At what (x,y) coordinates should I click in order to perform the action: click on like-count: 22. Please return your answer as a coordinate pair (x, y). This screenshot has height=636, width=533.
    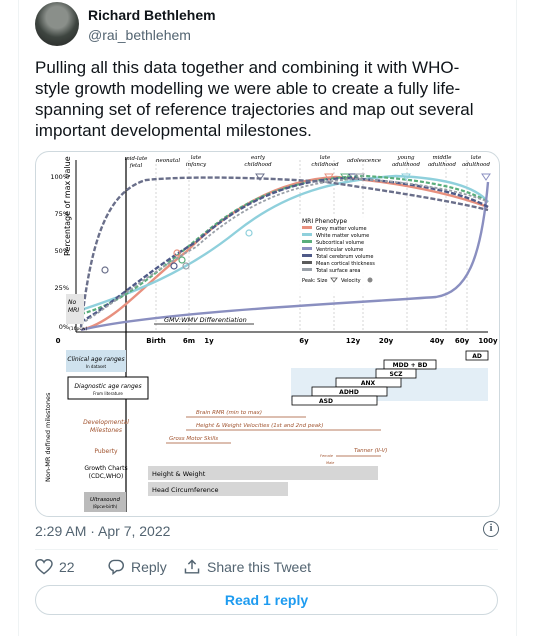
    Looking at the image, I should click on (67, 567).